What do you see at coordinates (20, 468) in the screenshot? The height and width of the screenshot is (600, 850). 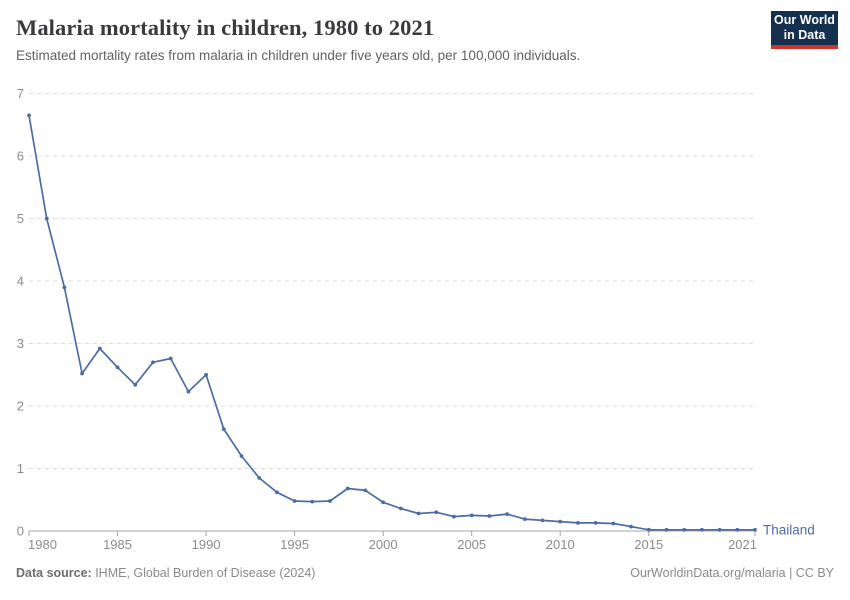 I see `y-tick-label: 1` at bounding box center [20, 468].